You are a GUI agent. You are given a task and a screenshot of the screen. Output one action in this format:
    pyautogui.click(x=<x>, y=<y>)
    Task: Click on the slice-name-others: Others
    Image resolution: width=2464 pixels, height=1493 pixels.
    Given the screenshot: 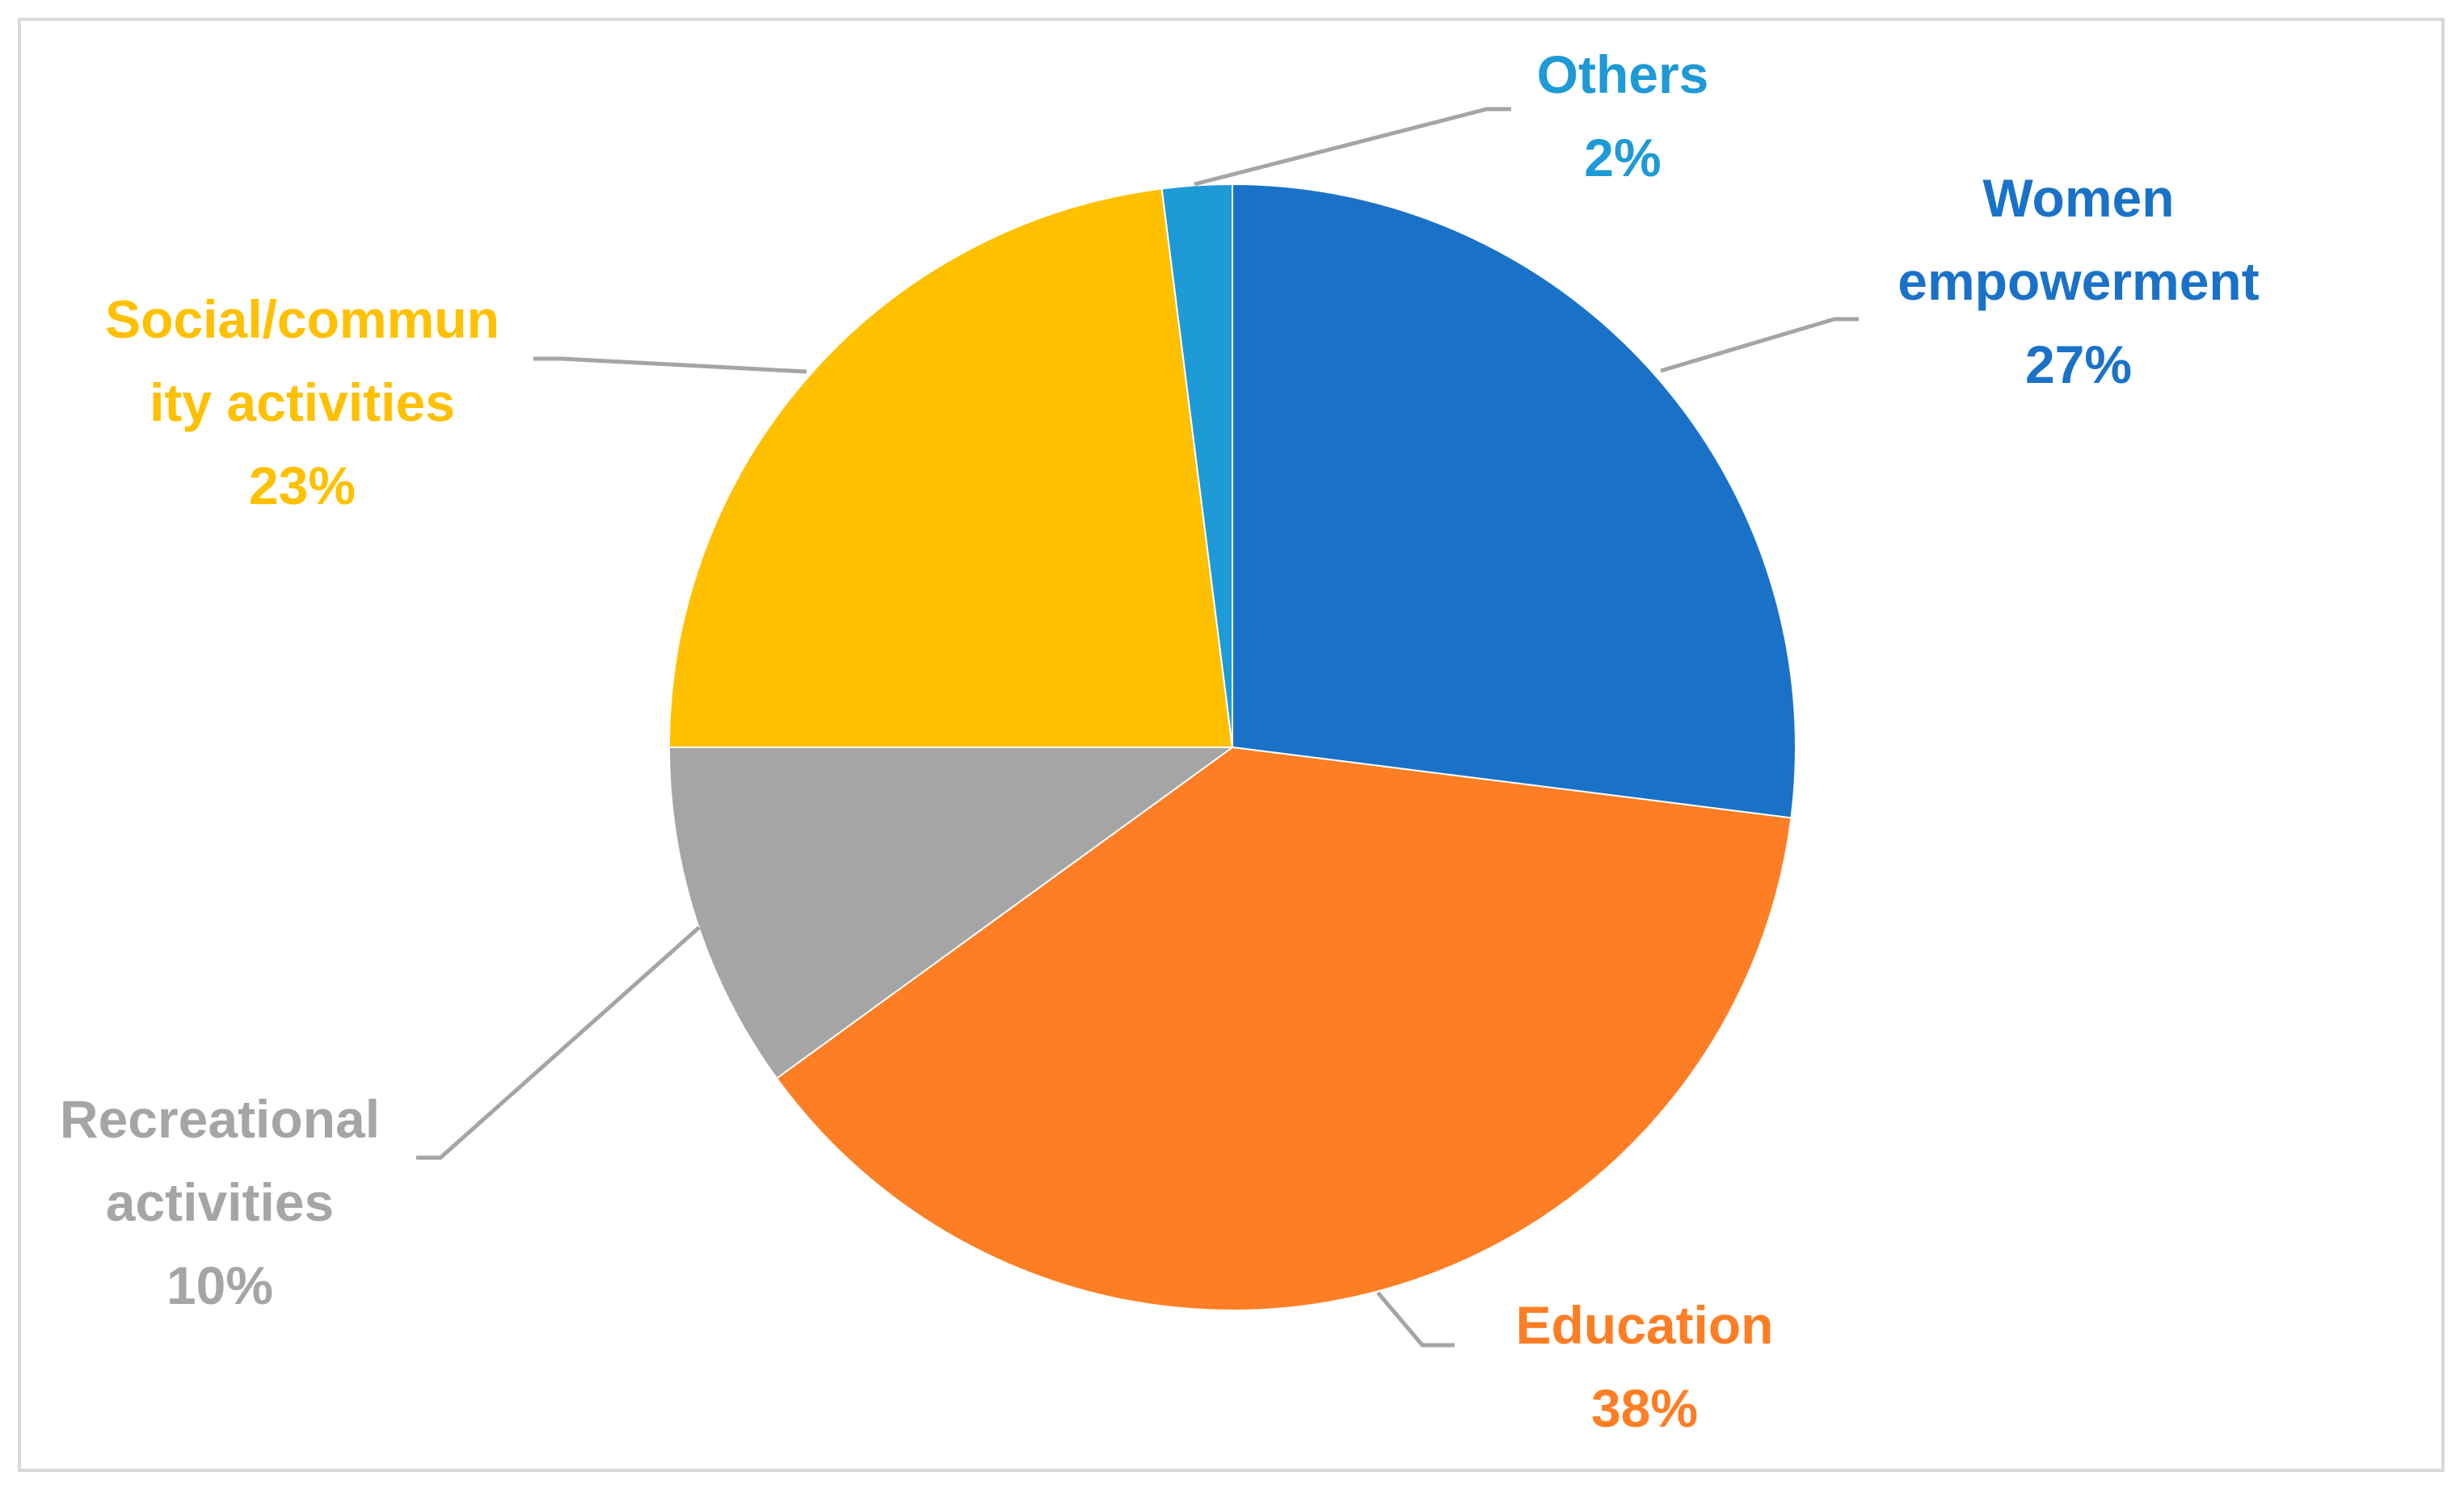 What is the action you would take?
    pyautogui.click(x=1623, y=74)
    